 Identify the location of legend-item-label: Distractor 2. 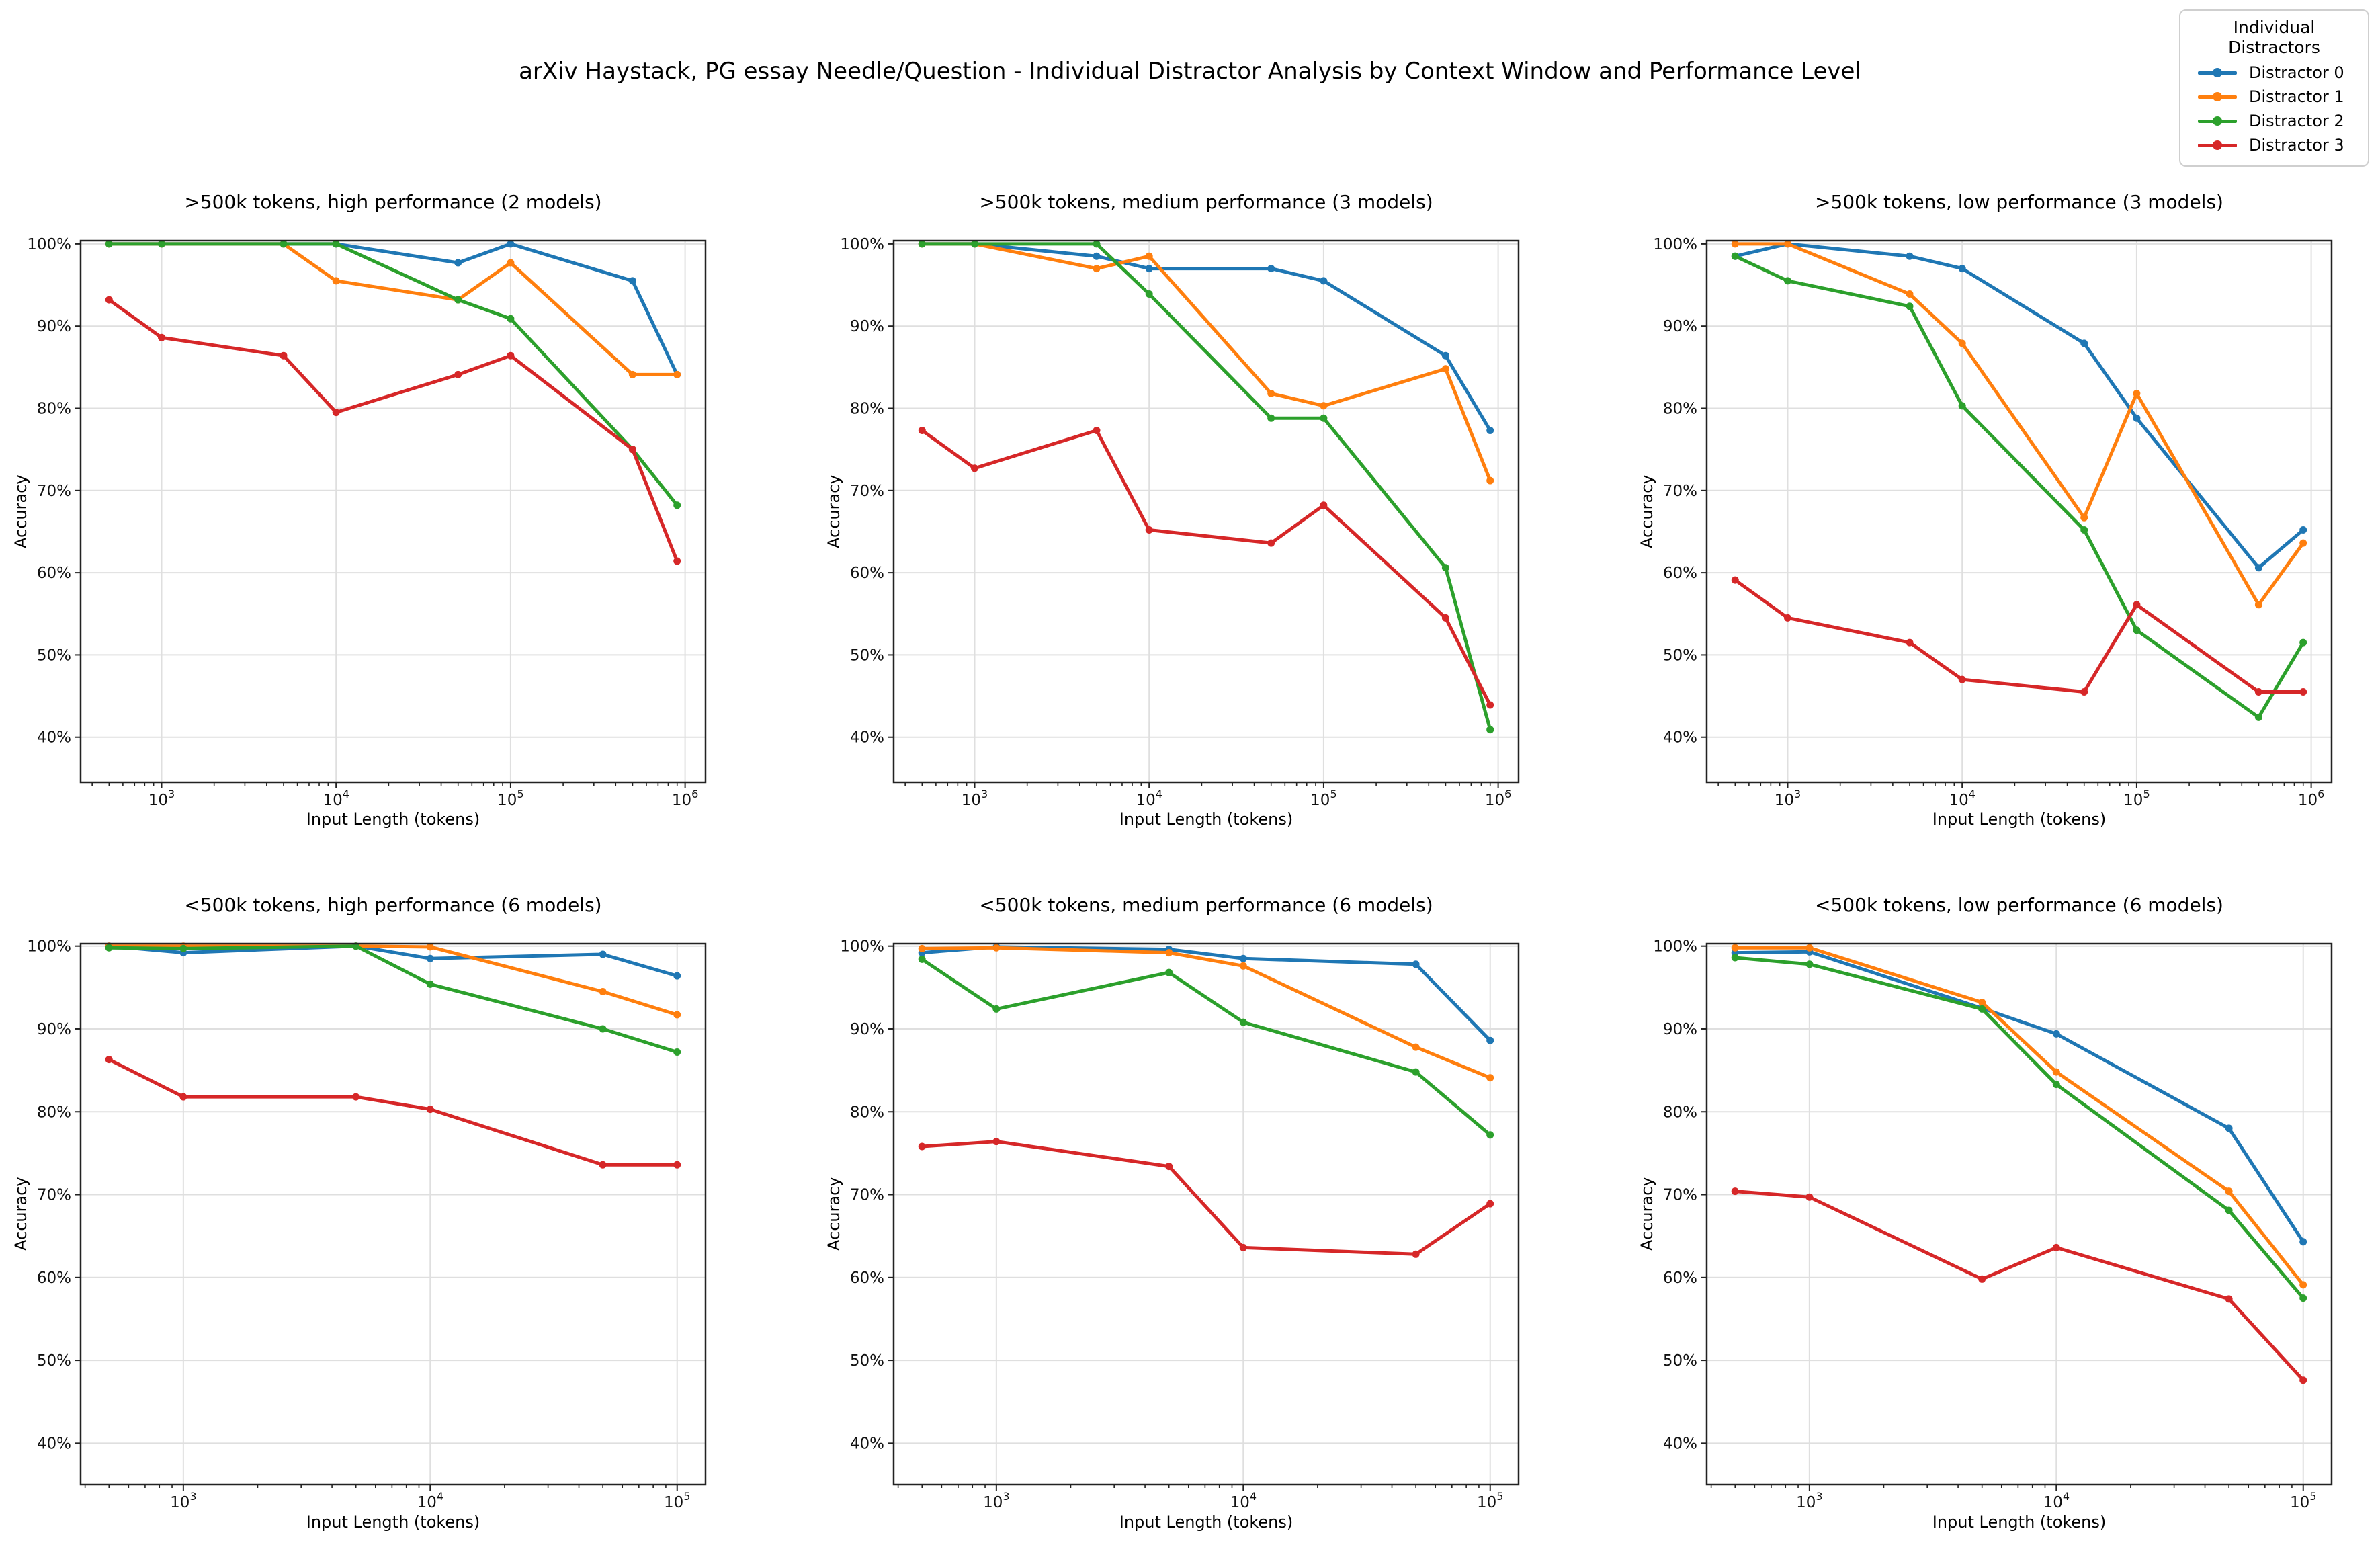
(2296, 121).